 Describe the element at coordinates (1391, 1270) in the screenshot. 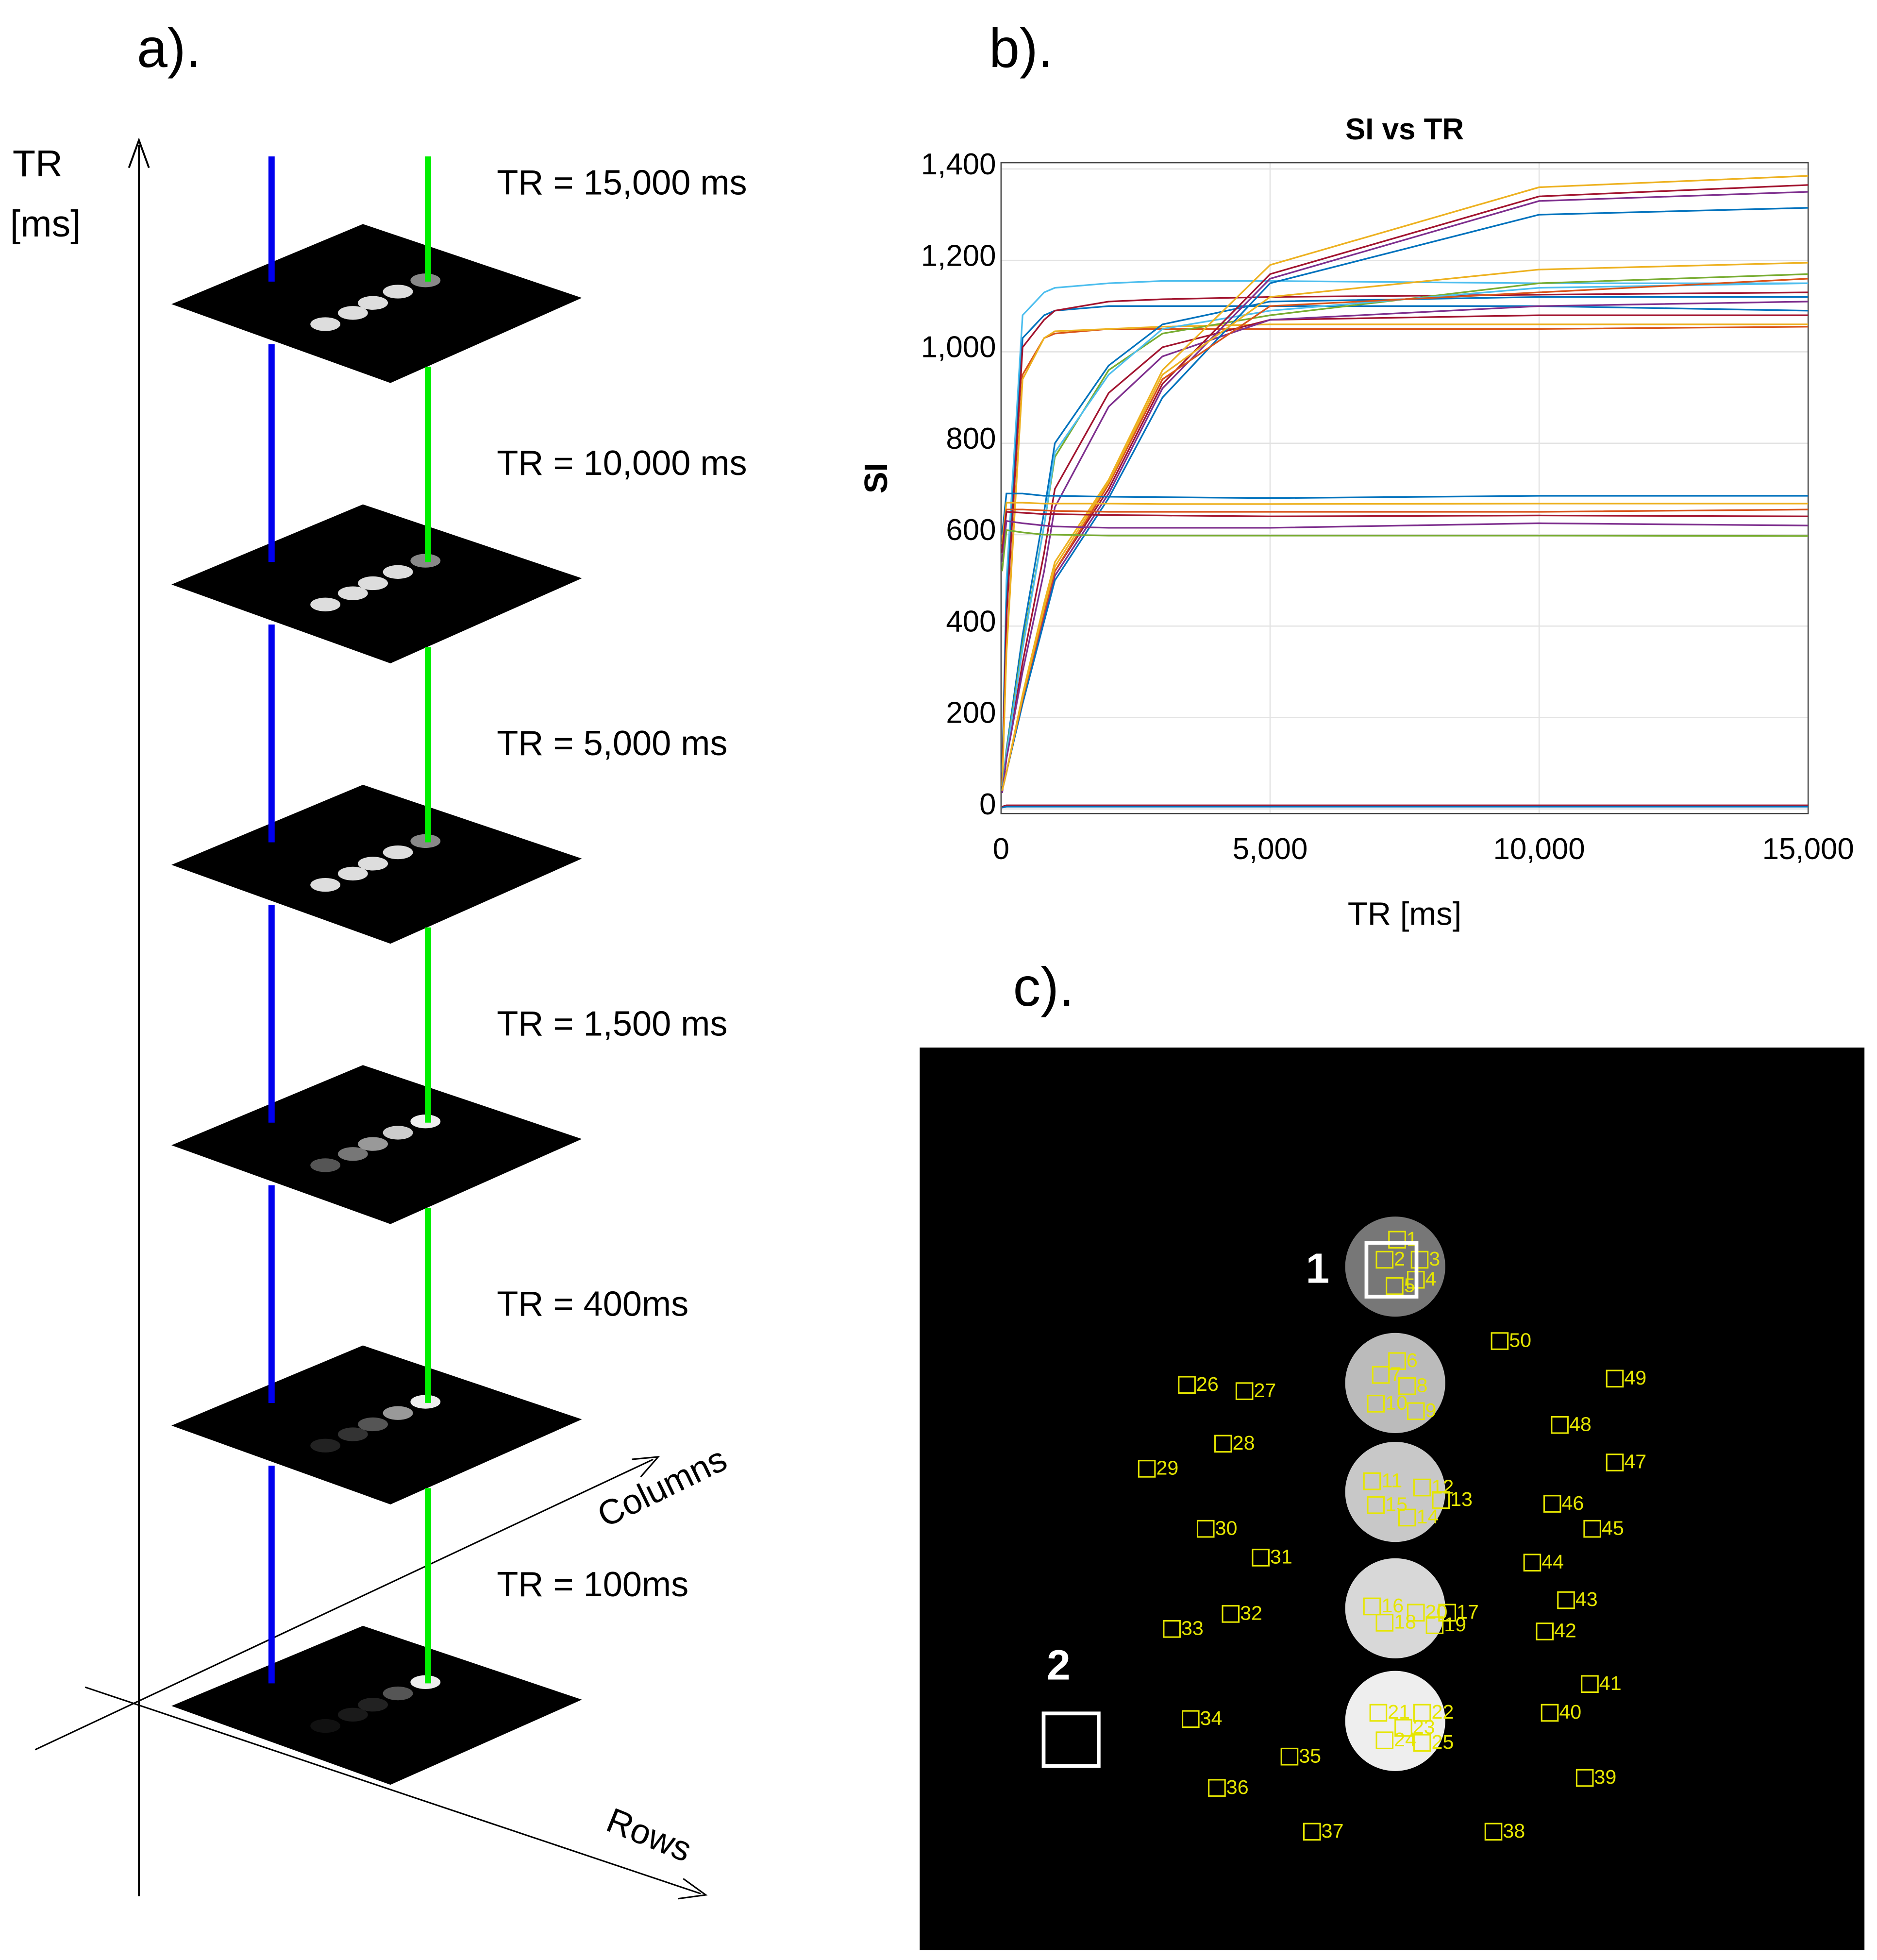

I see `region-box` at that location.